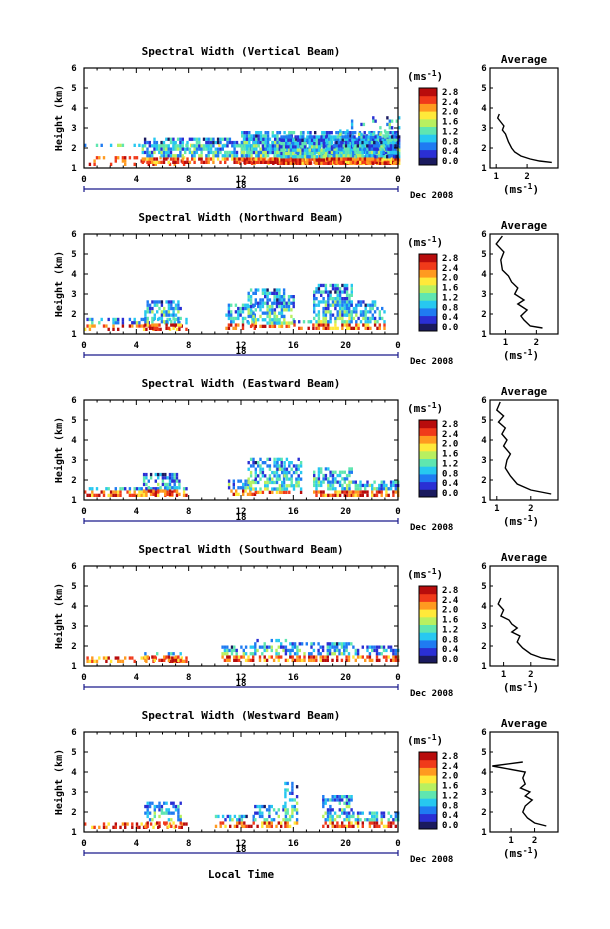 The width and height of the screenshot is (610, 929). What do you see at coordinates (73, 587) in the screenshot?
I see `y-tick-label: 5` at bounding box center [73, 587].